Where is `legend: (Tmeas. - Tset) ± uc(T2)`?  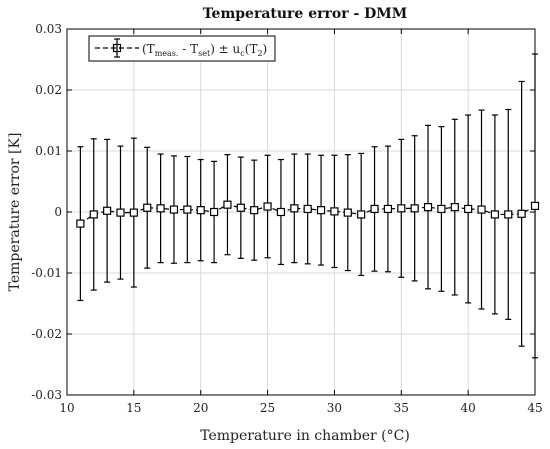 legend: (Tmeas. - Tset) ± uc(T2) is located at coordinates (182, 48).